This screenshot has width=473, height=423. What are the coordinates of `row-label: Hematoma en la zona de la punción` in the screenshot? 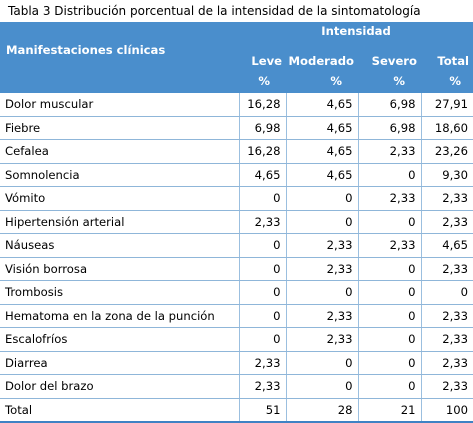 It's located at (119, 316).